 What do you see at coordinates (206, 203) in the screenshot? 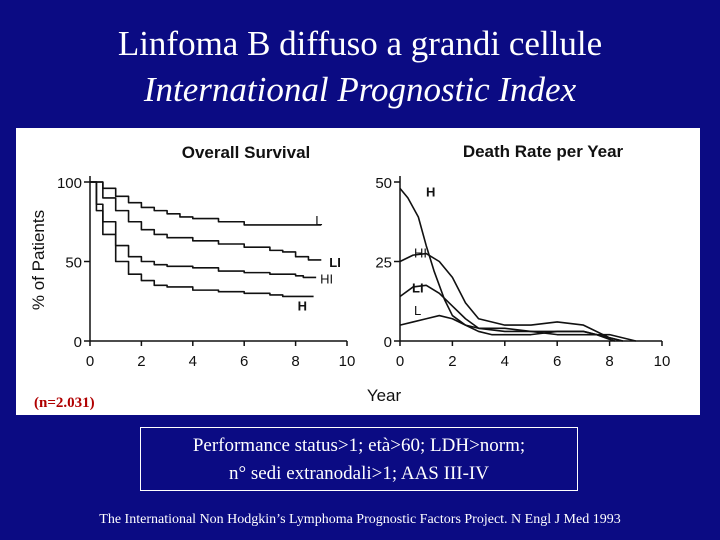
I see `os-series-l` at bounding box center [206, 203].